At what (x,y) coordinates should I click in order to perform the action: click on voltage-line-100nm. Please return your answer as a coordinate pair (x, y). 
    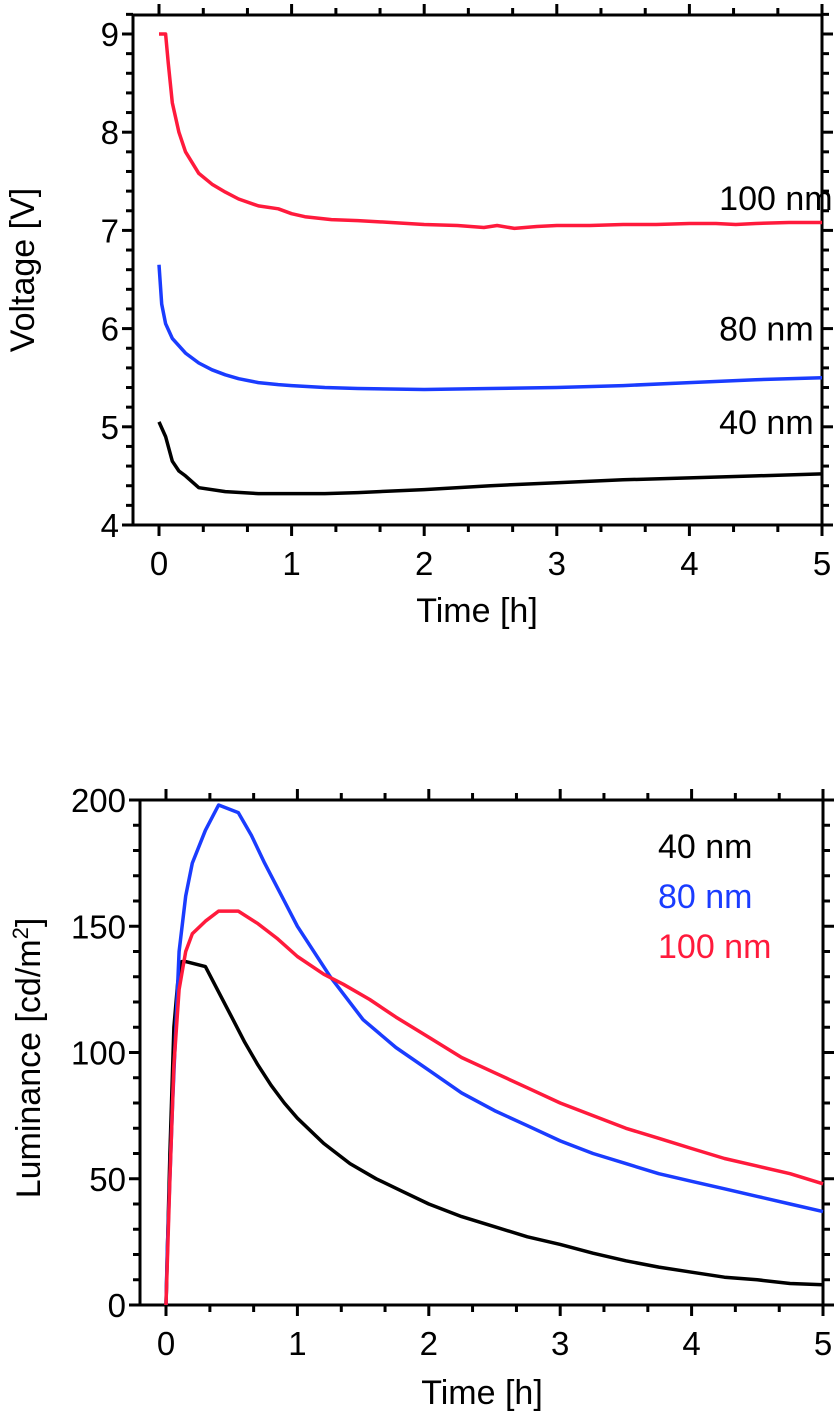
    Looking at the image, I should click on (490, 131).